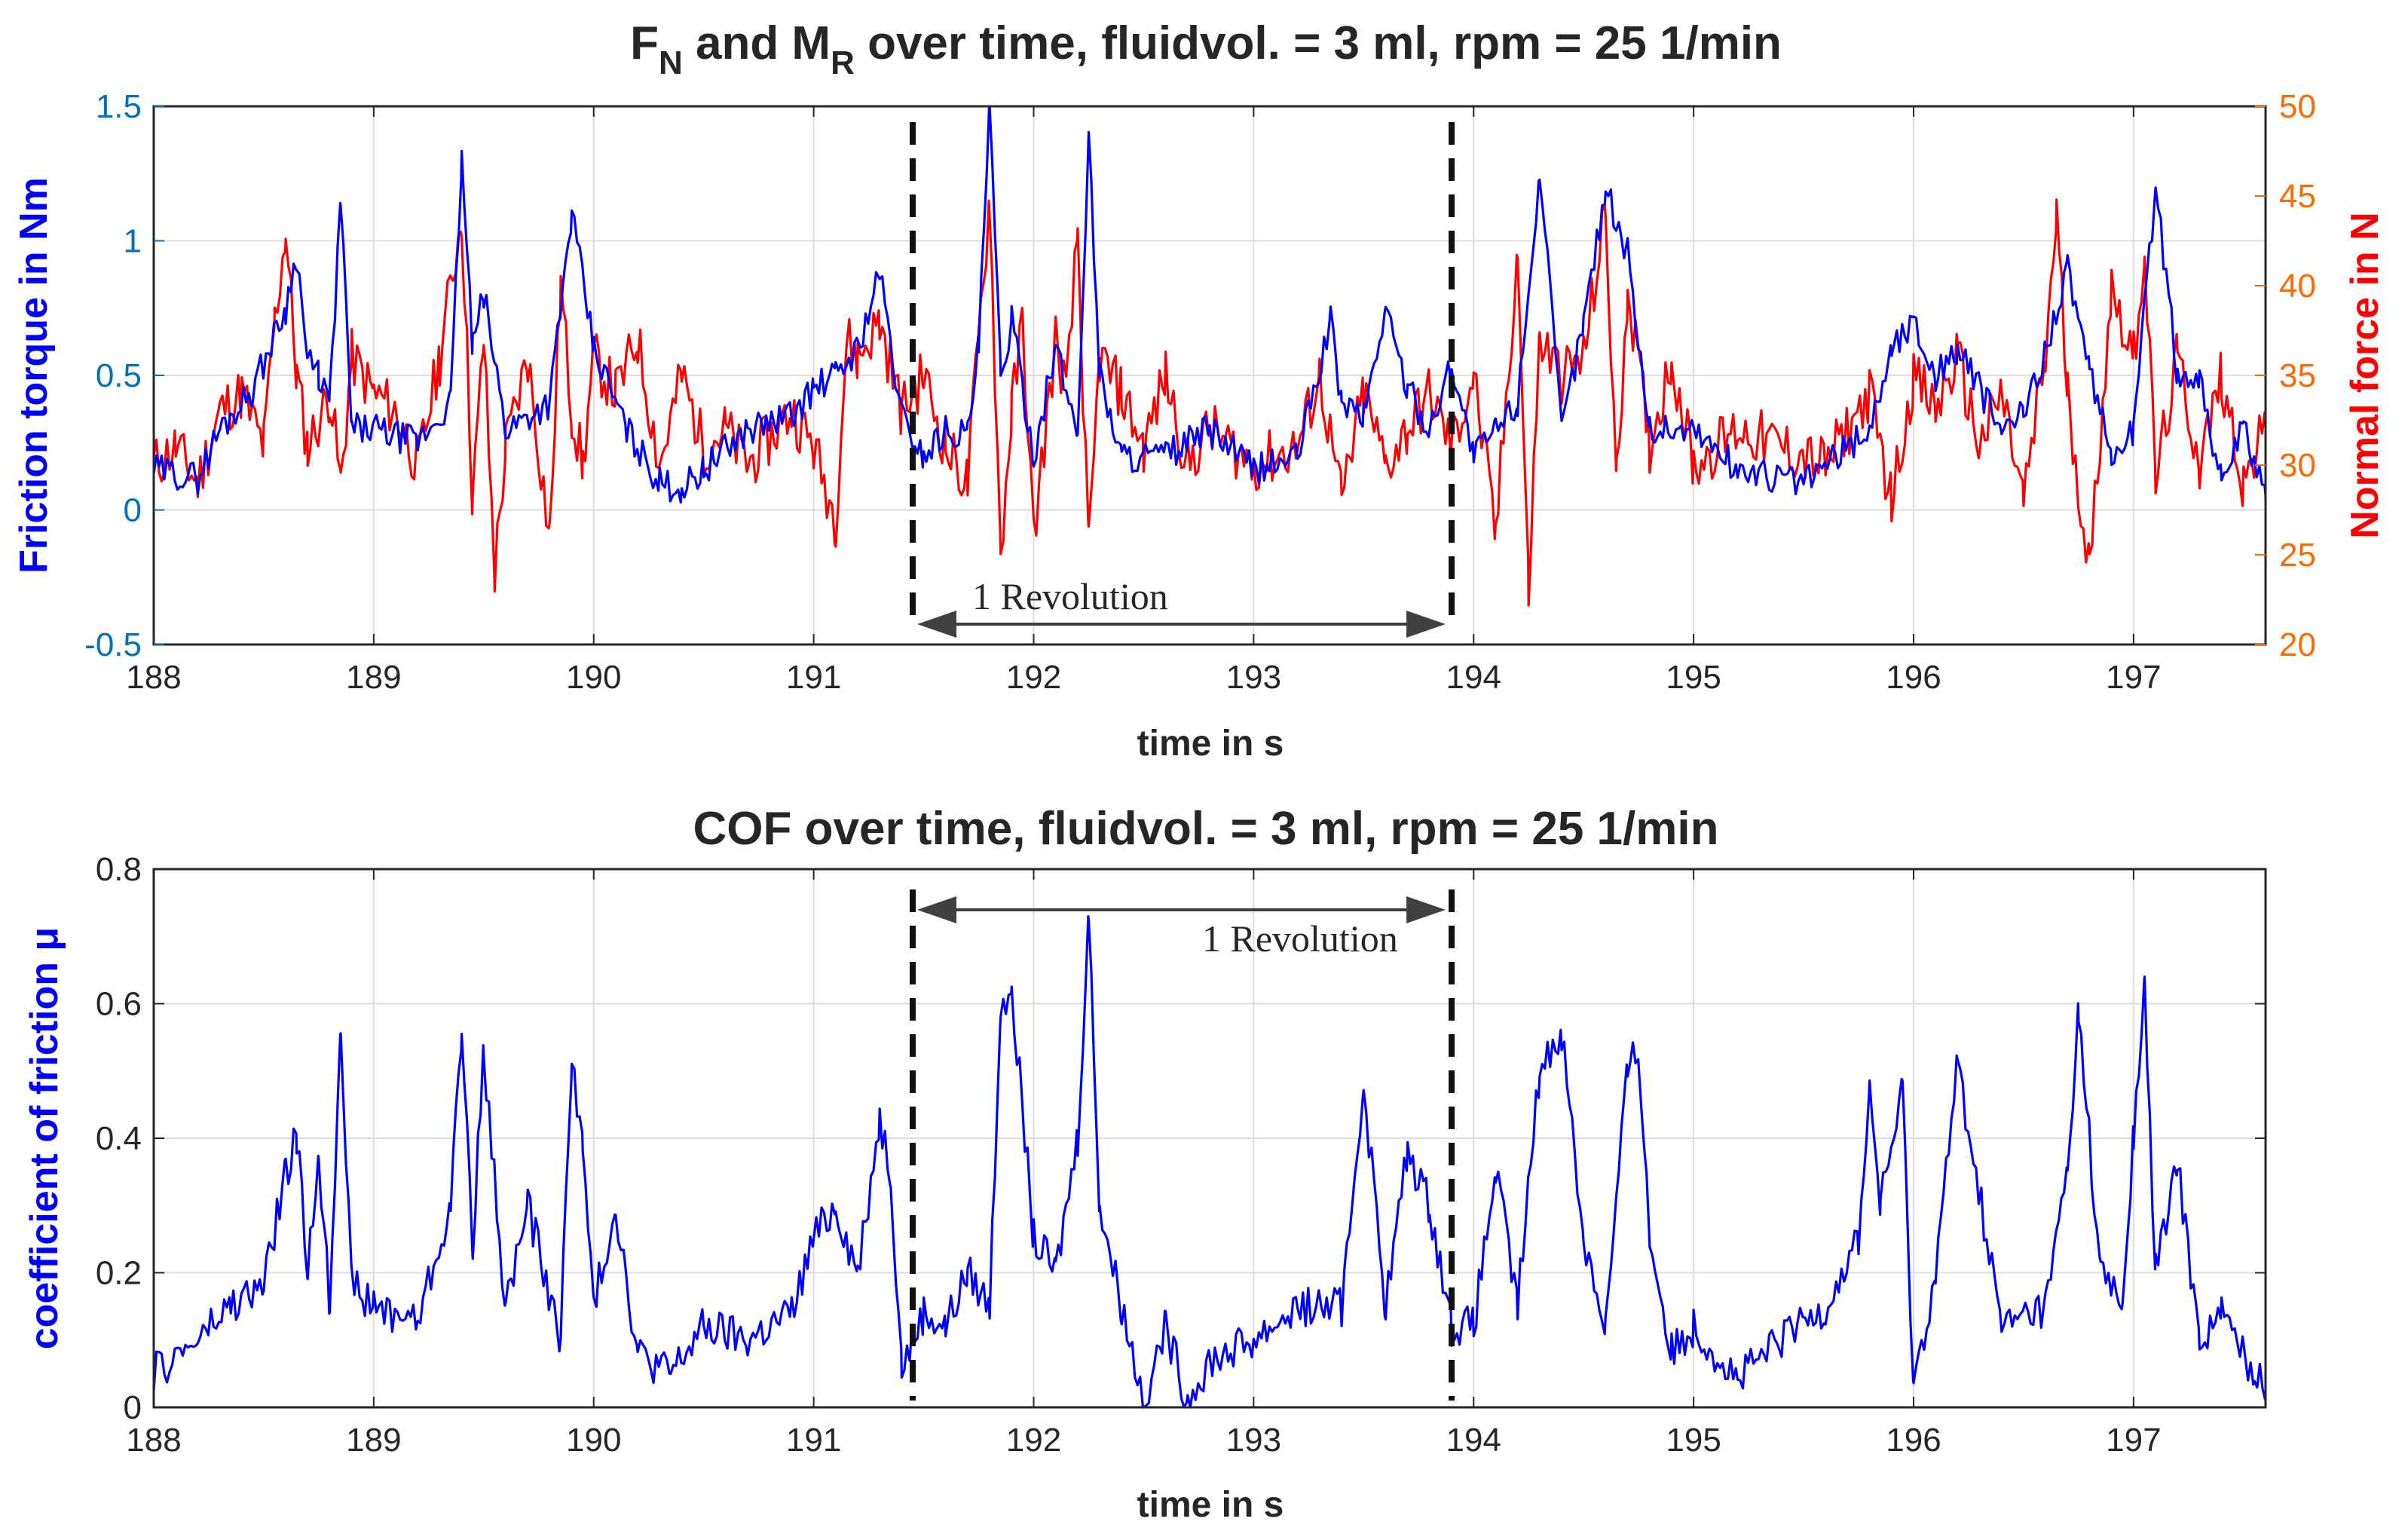  I want to click on right-y-tick-label-30: 30, so click(2297, 465).